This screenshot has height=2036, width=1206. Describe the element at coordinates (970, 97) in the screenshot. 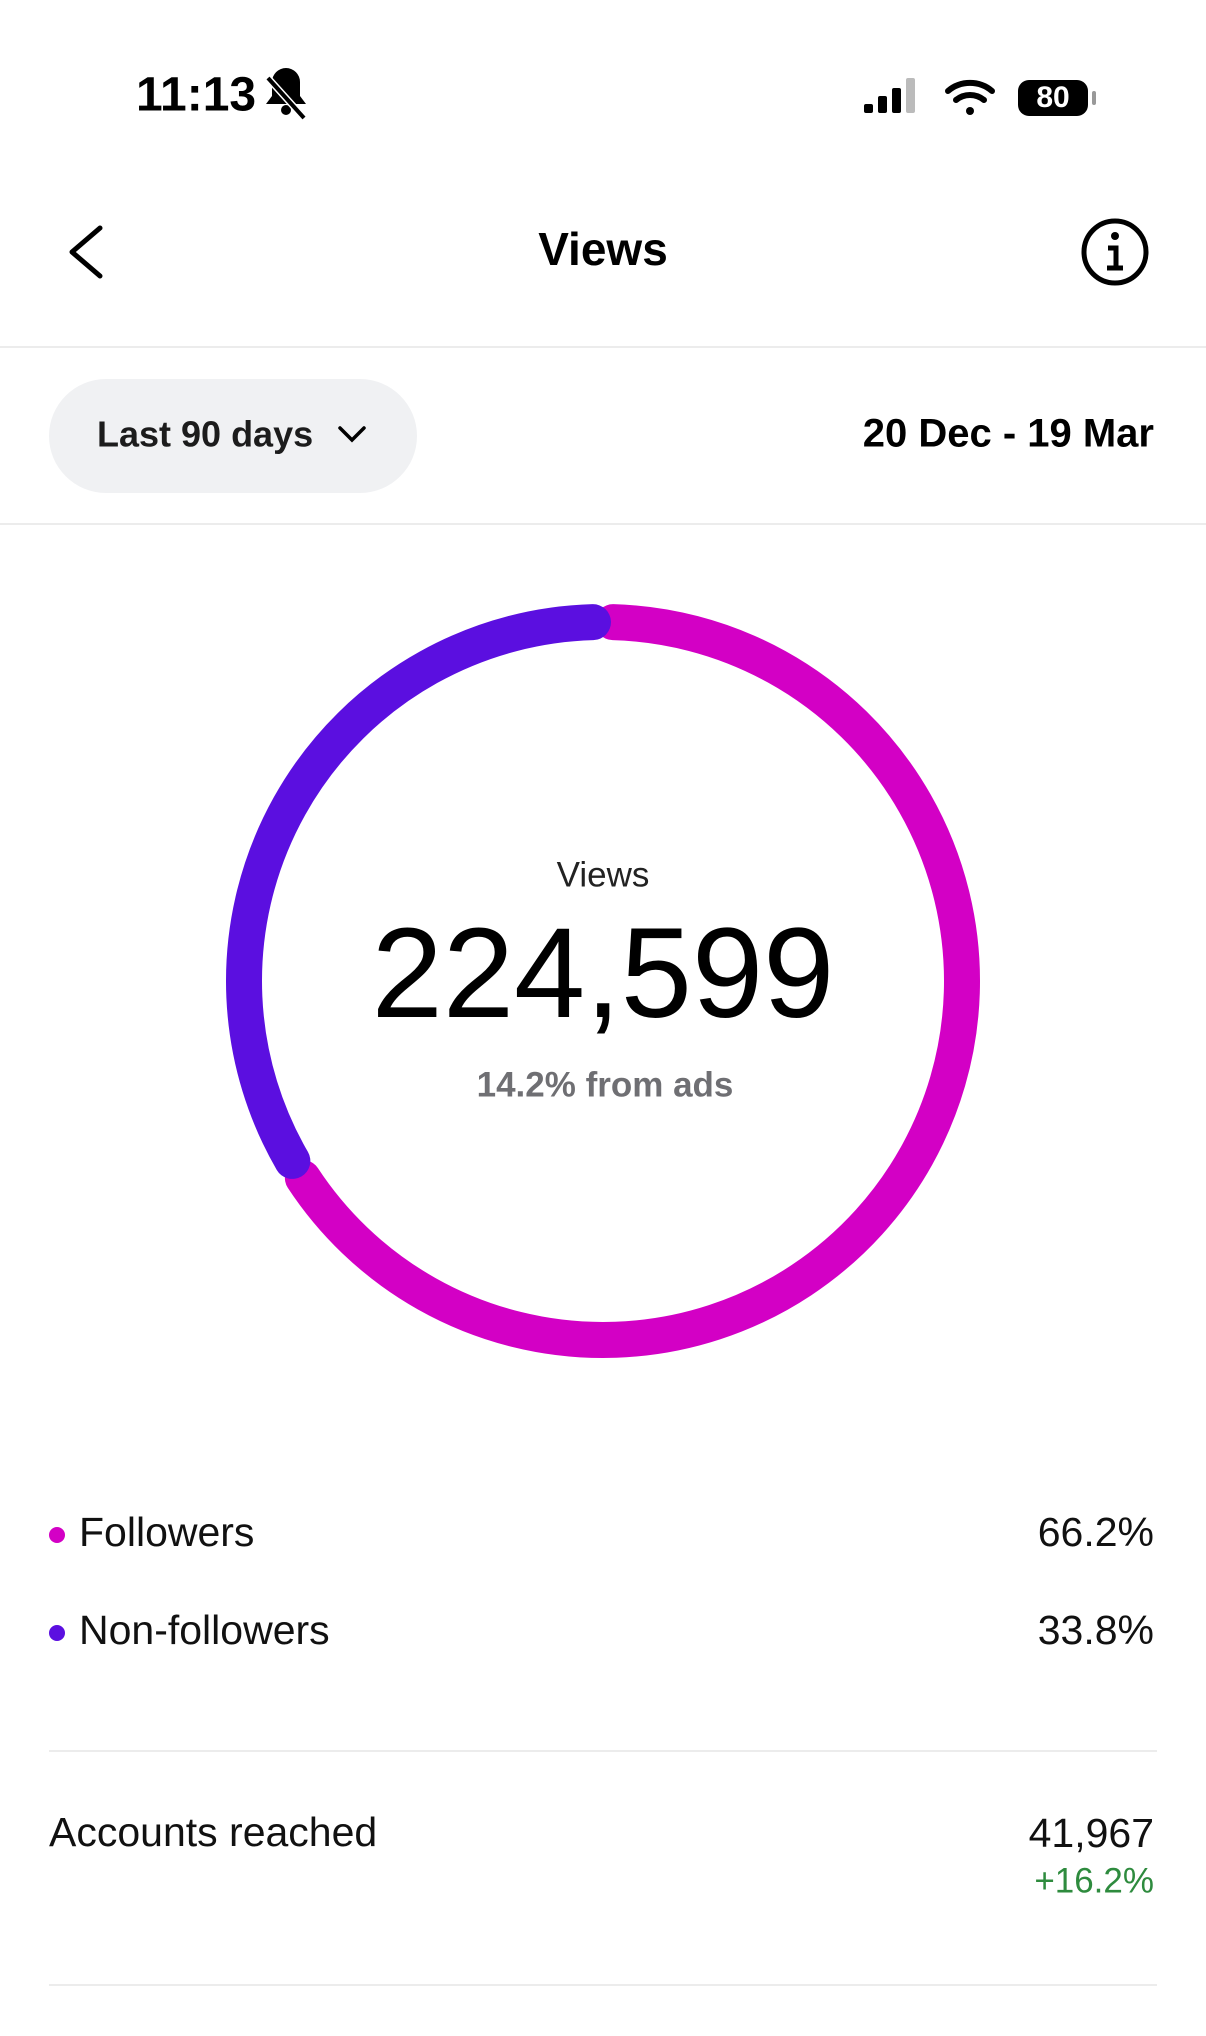

I see `wifi-icon` at that location.